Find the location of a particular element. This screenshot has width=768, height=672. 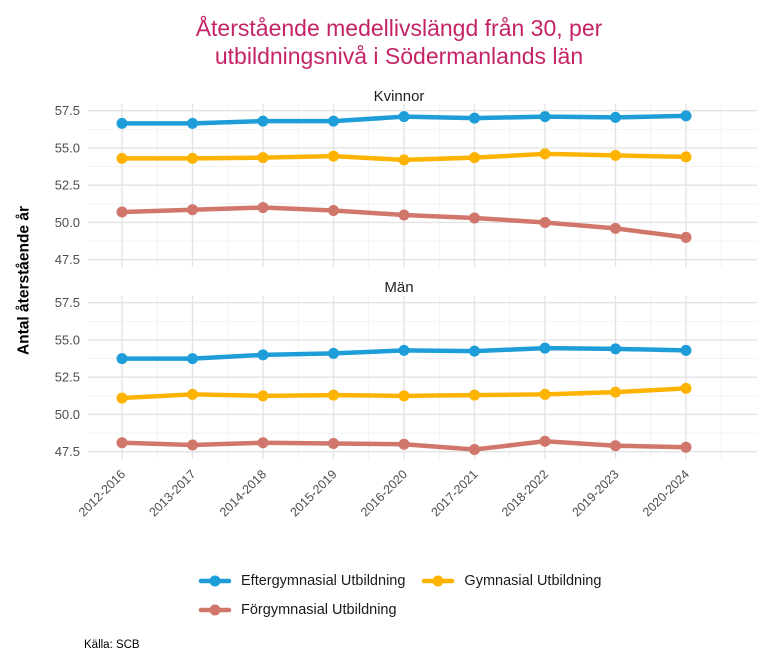

legend-item-0: Eftergymnasial Utbildning is located at coordinates (301, 581).